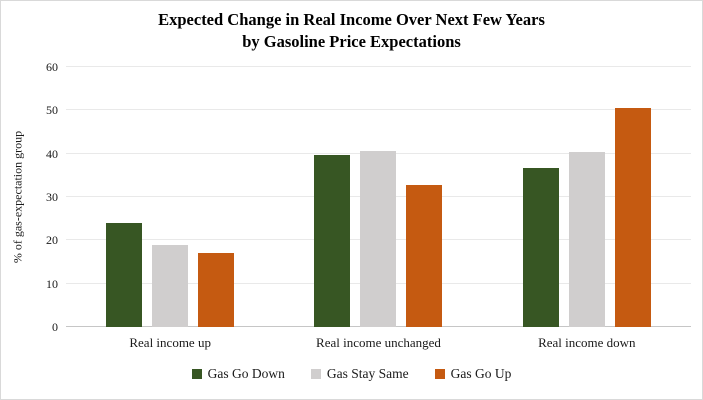 The height and width of the screenshot is (400, 703). I want to click on legend-item-gas-go-up: Gas Go Up, so click(473, 374).